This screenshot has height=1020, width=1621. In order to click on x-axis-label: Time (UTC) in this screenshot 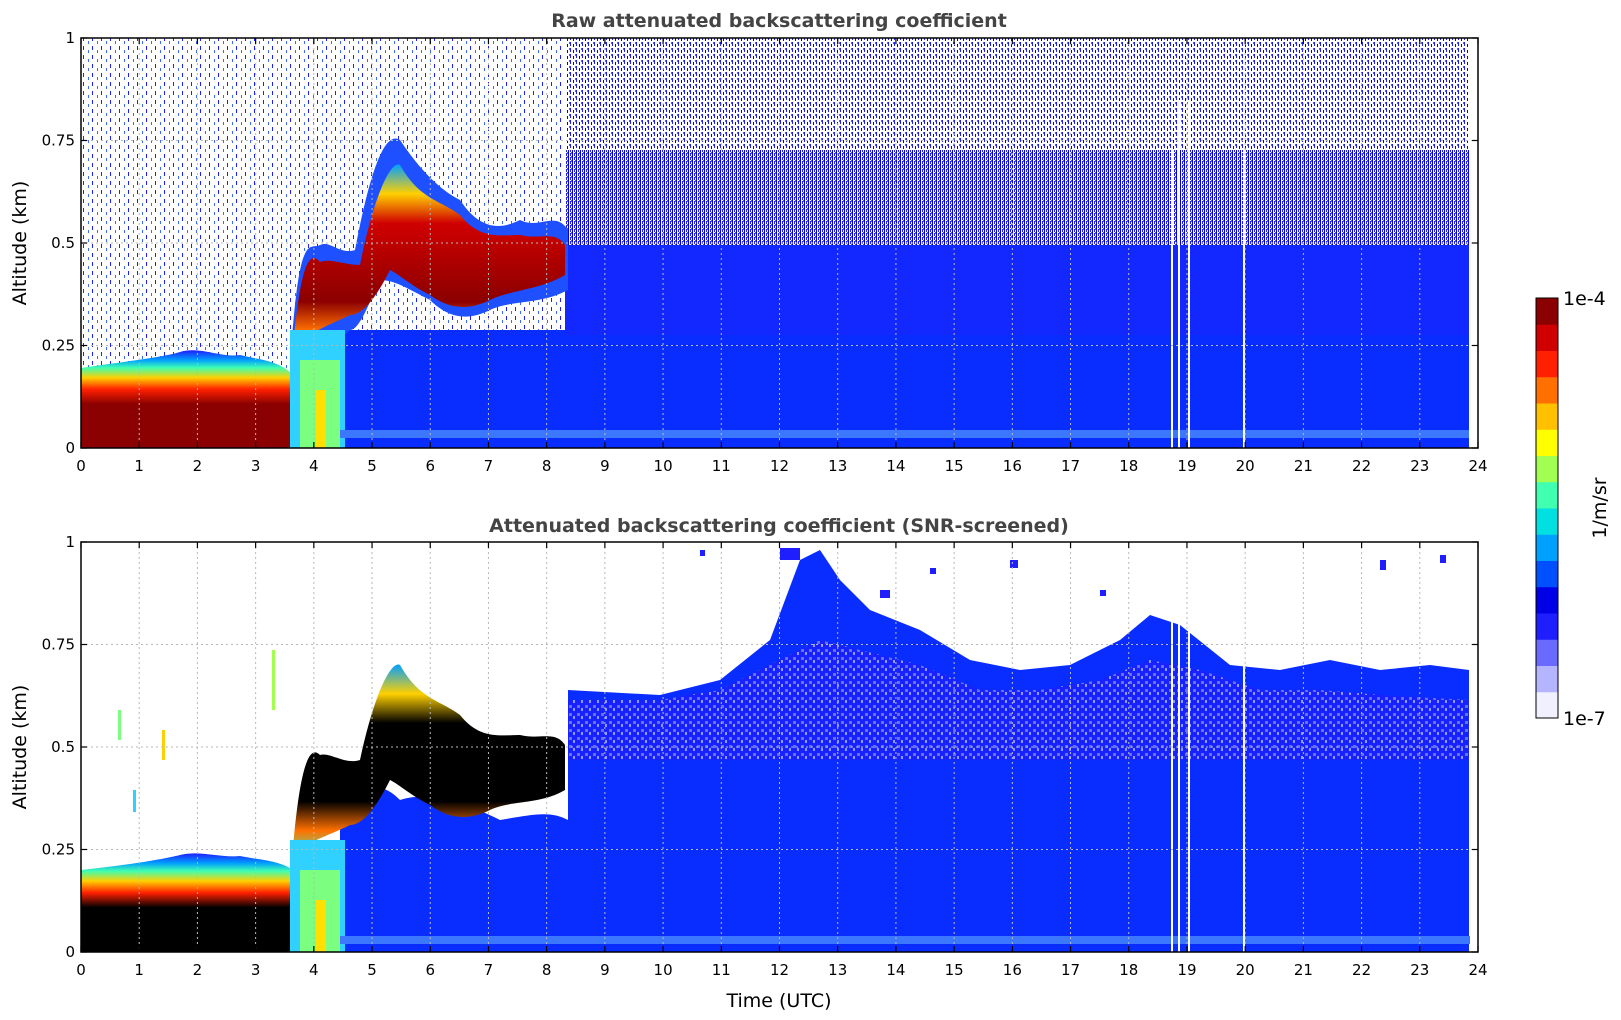, I will do `click(778, 1001)`.